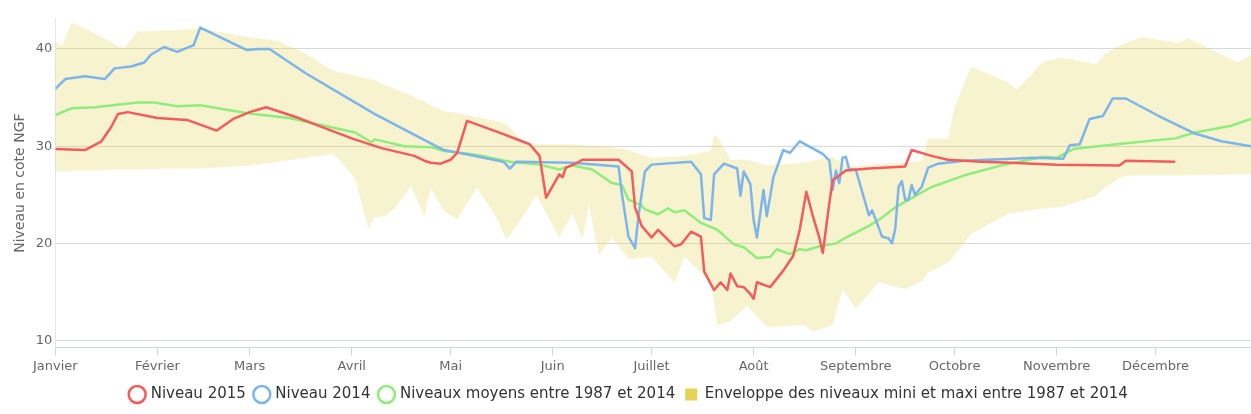 The height and width of the screenshot is (414, 1251). What do you see at coordinates (537, 393) in the screenshot?
I see `legend-label: Niveaux moyens entre 1987 et 2014` at bounding box center [537, 393].